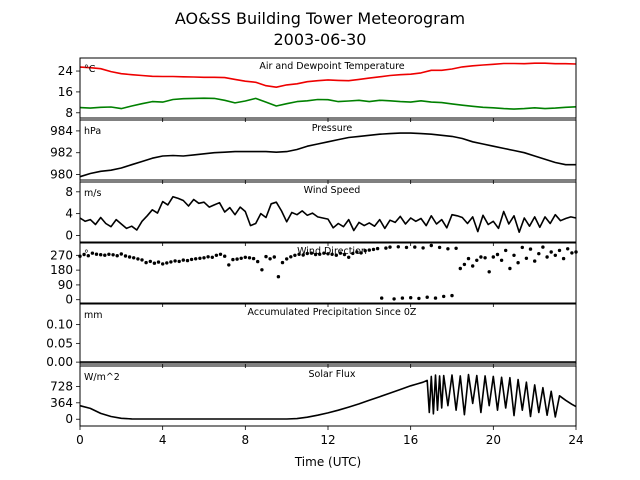 Image resolution: width=640 pixels, height=480 pixels. What do you see at coordinates (61, 255) in the screenshot?
I see `y-tick-label: 270` at bounding box center [61, 255].